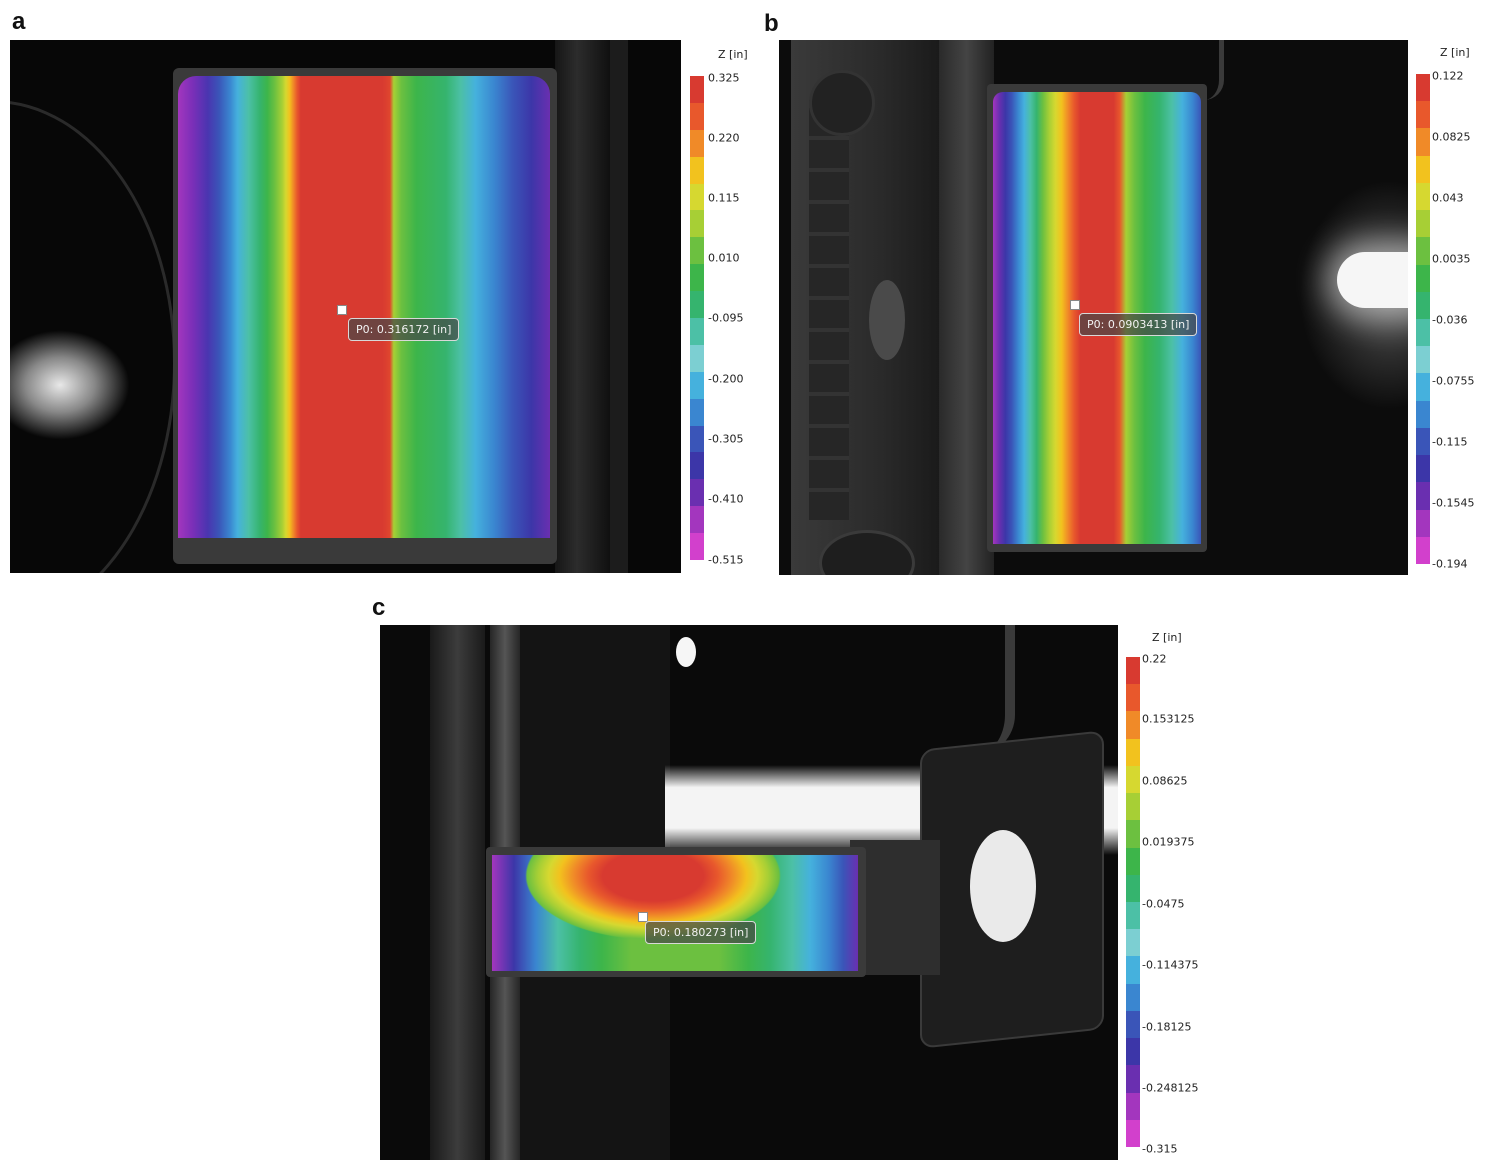 The height and width of the screenshot is (1167, 1485). What do you see at coordinates (726, 318) in the screenshot?
I see `colorbar-tick: -0.095` at bounding box center [726, 318].